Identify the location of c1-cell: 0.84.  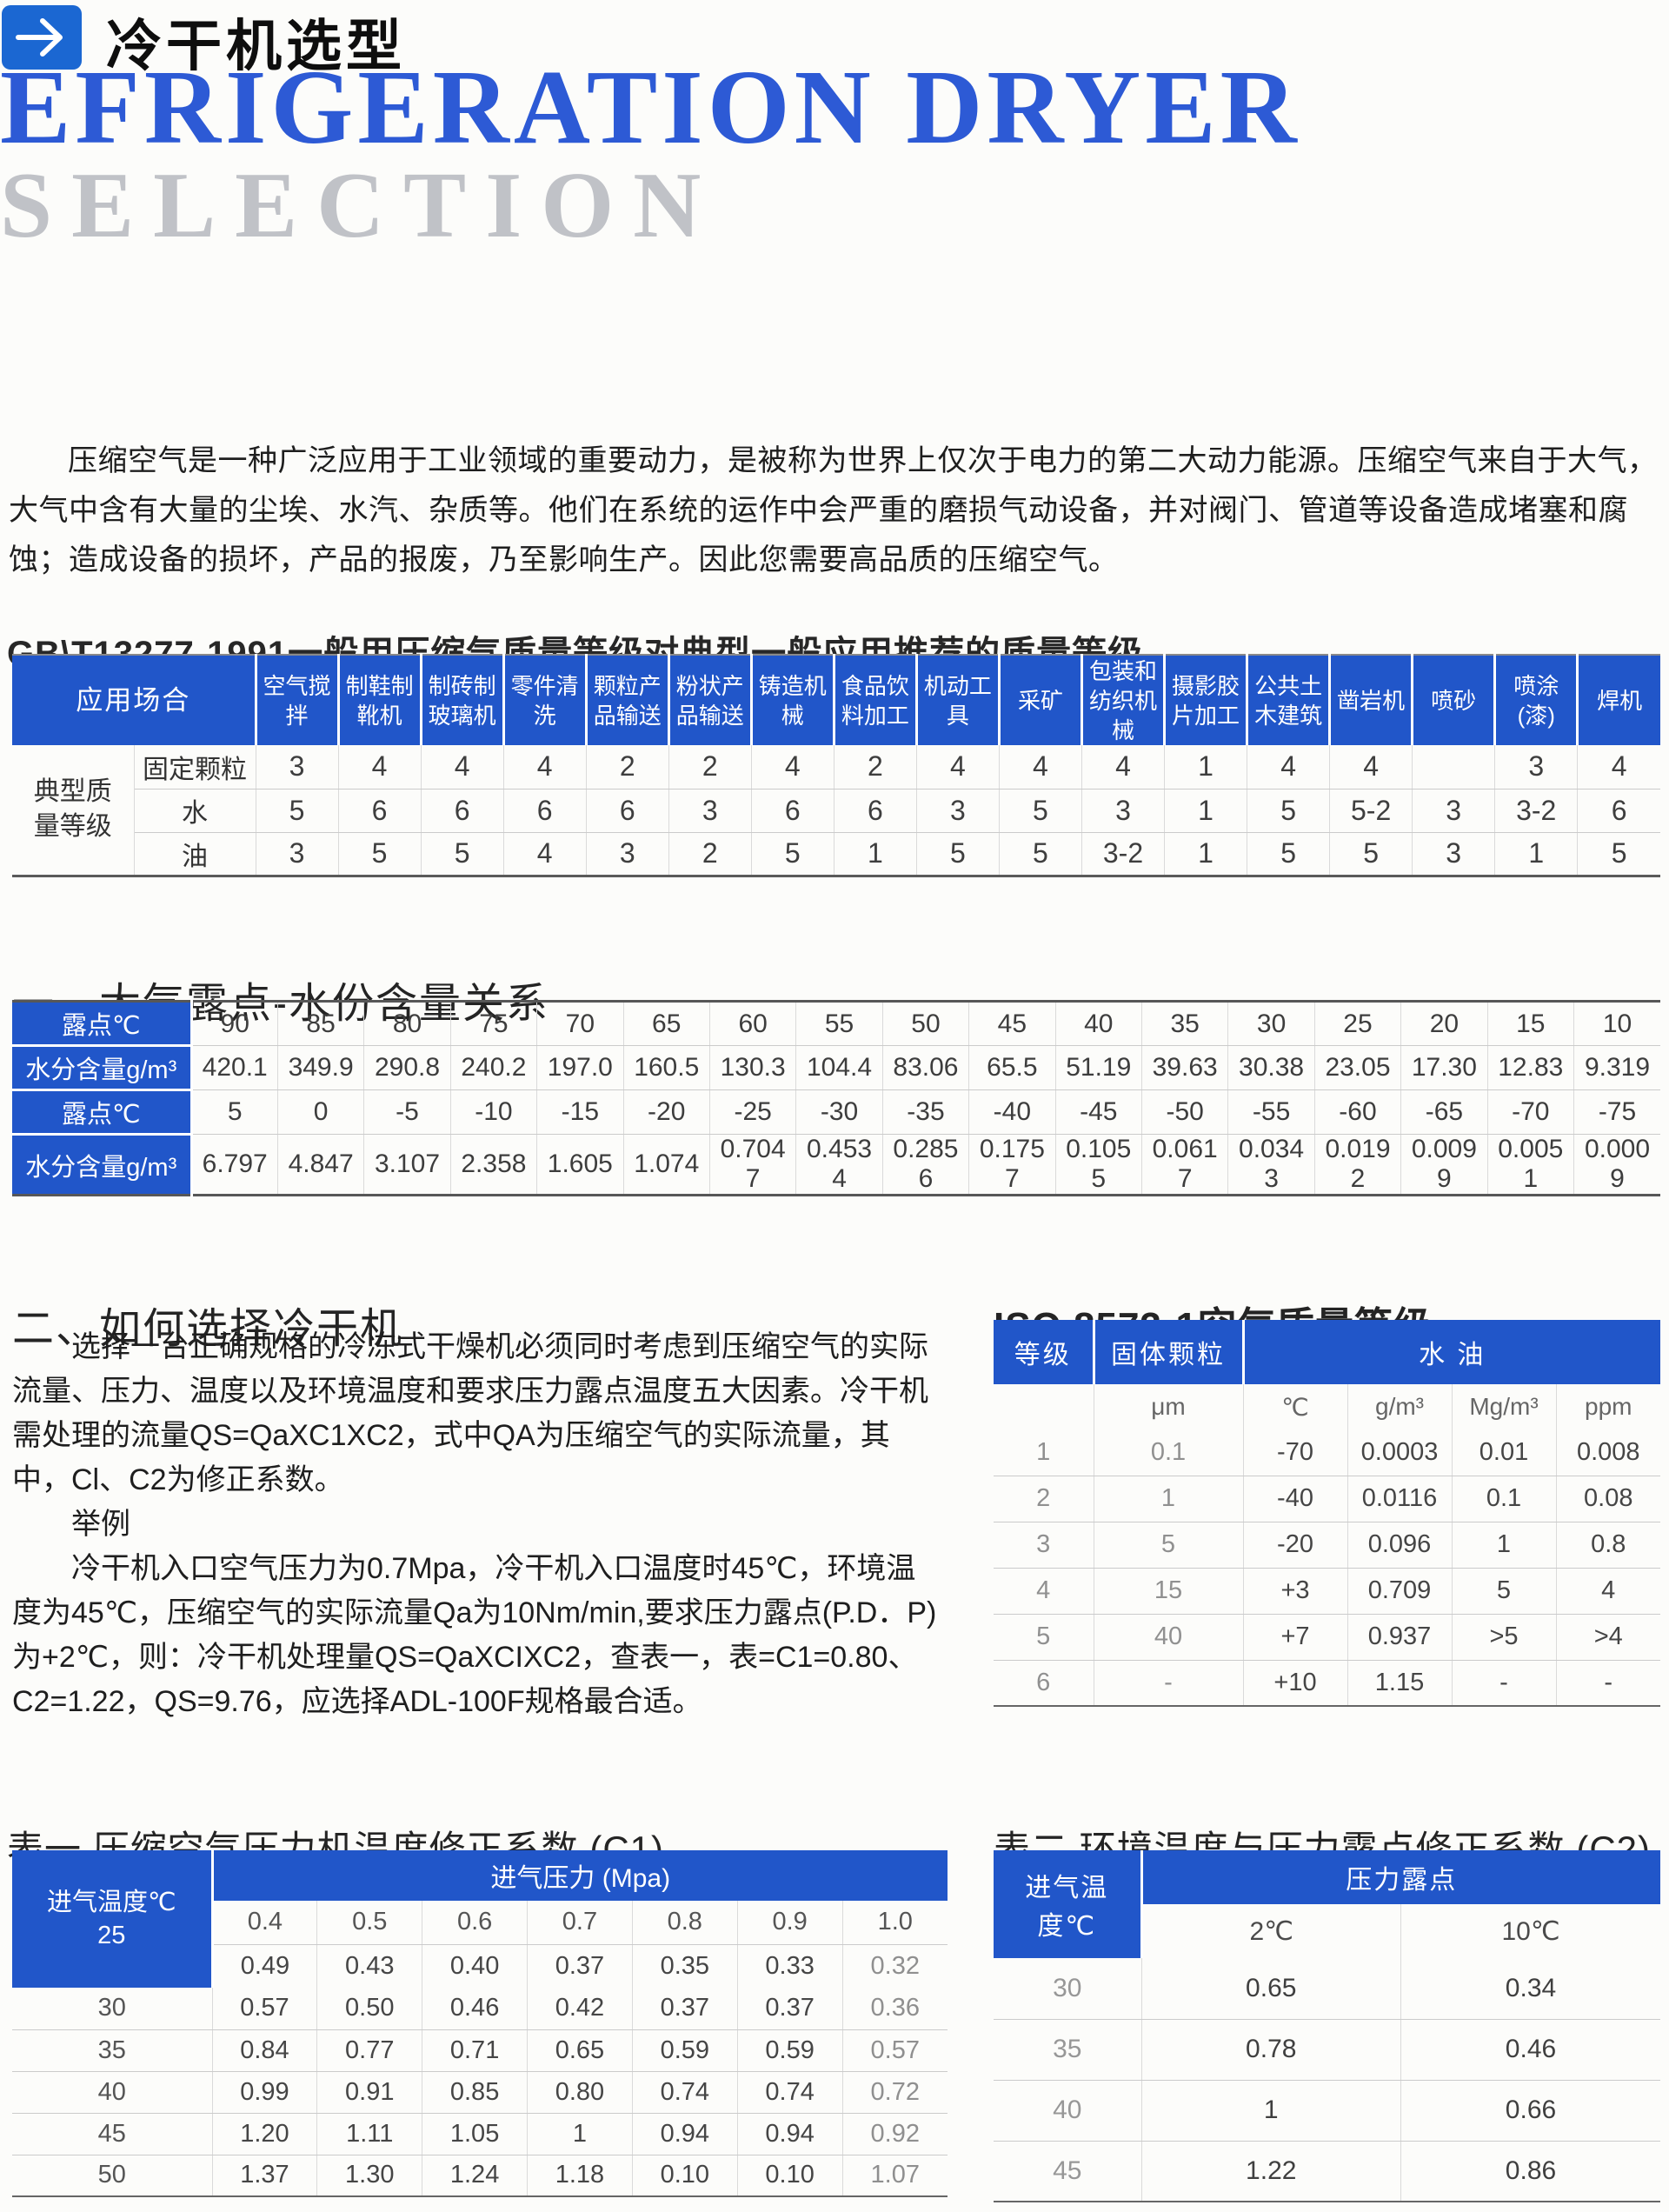
(265, 2051).